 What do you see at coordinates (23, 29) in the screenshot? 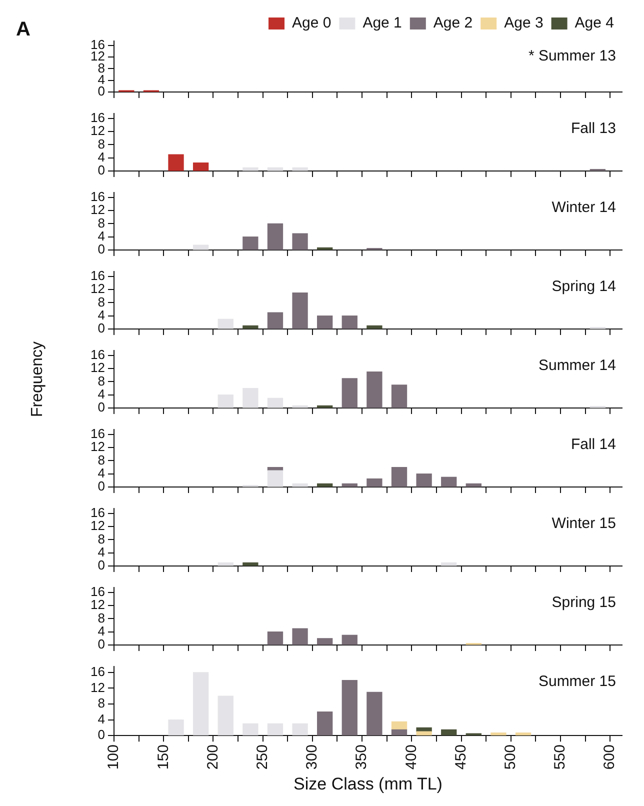
I see `text: A` at bounding box center [23, 29].